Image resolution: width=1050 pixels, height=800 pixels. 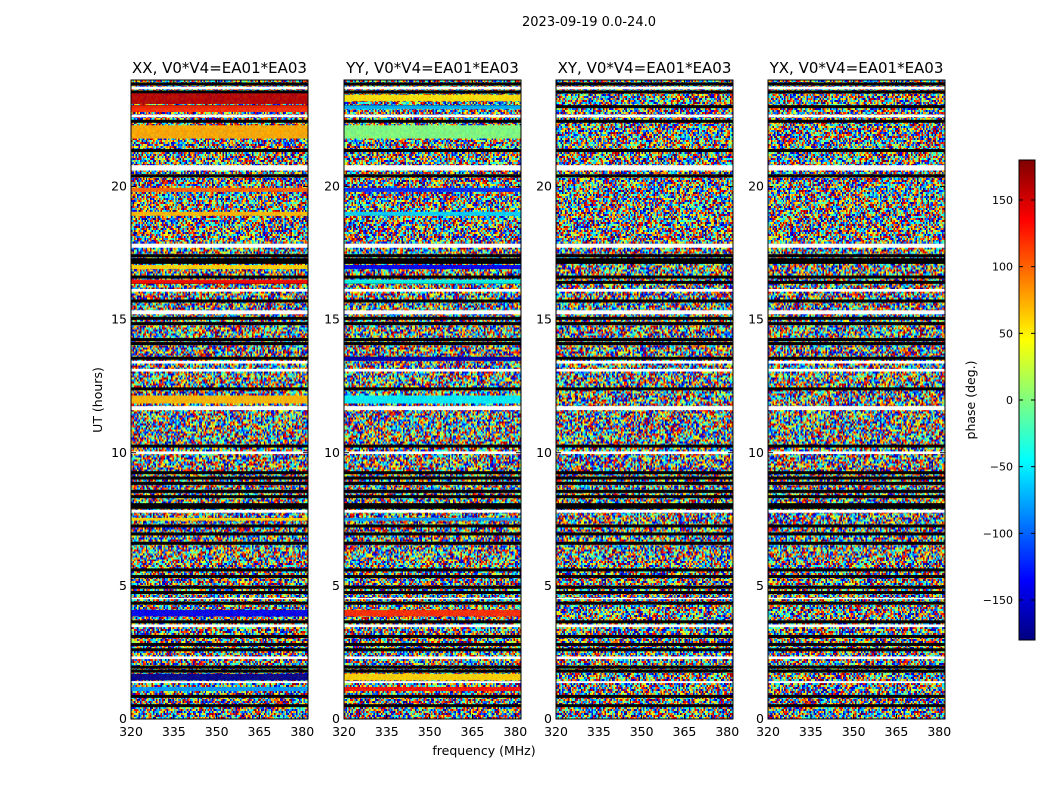 I want to click on colorbar-ticks: 150 100 50 0 −50 −100 −150, so click(x=1009, y=400).